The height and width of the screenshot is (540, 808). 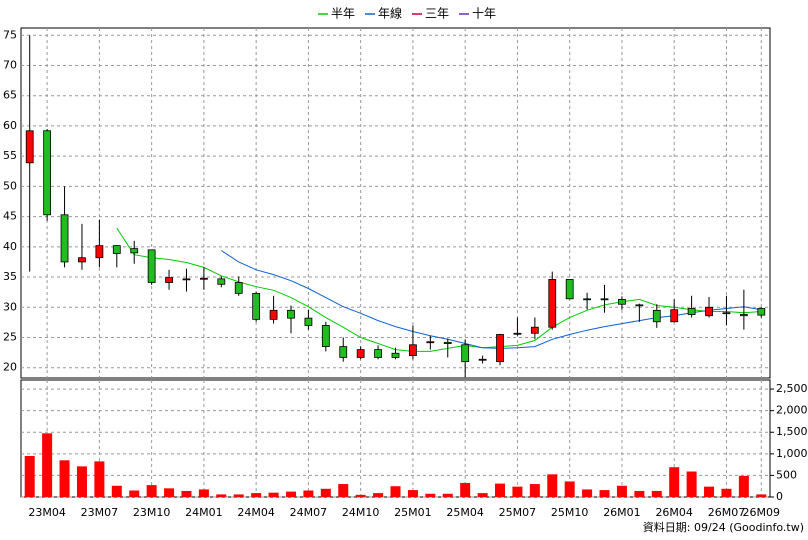 What do you see at coordinates (484, 14) in the screenshot?
I see `legend-label: 十年` at bounding box center [484, 14].